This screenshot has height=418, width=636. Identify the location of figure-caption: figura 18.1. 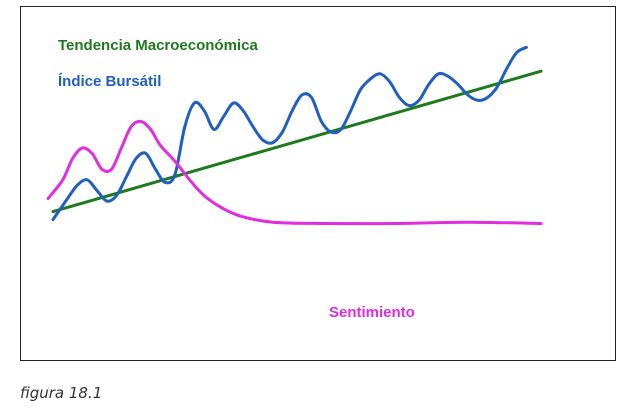
(61, 393).